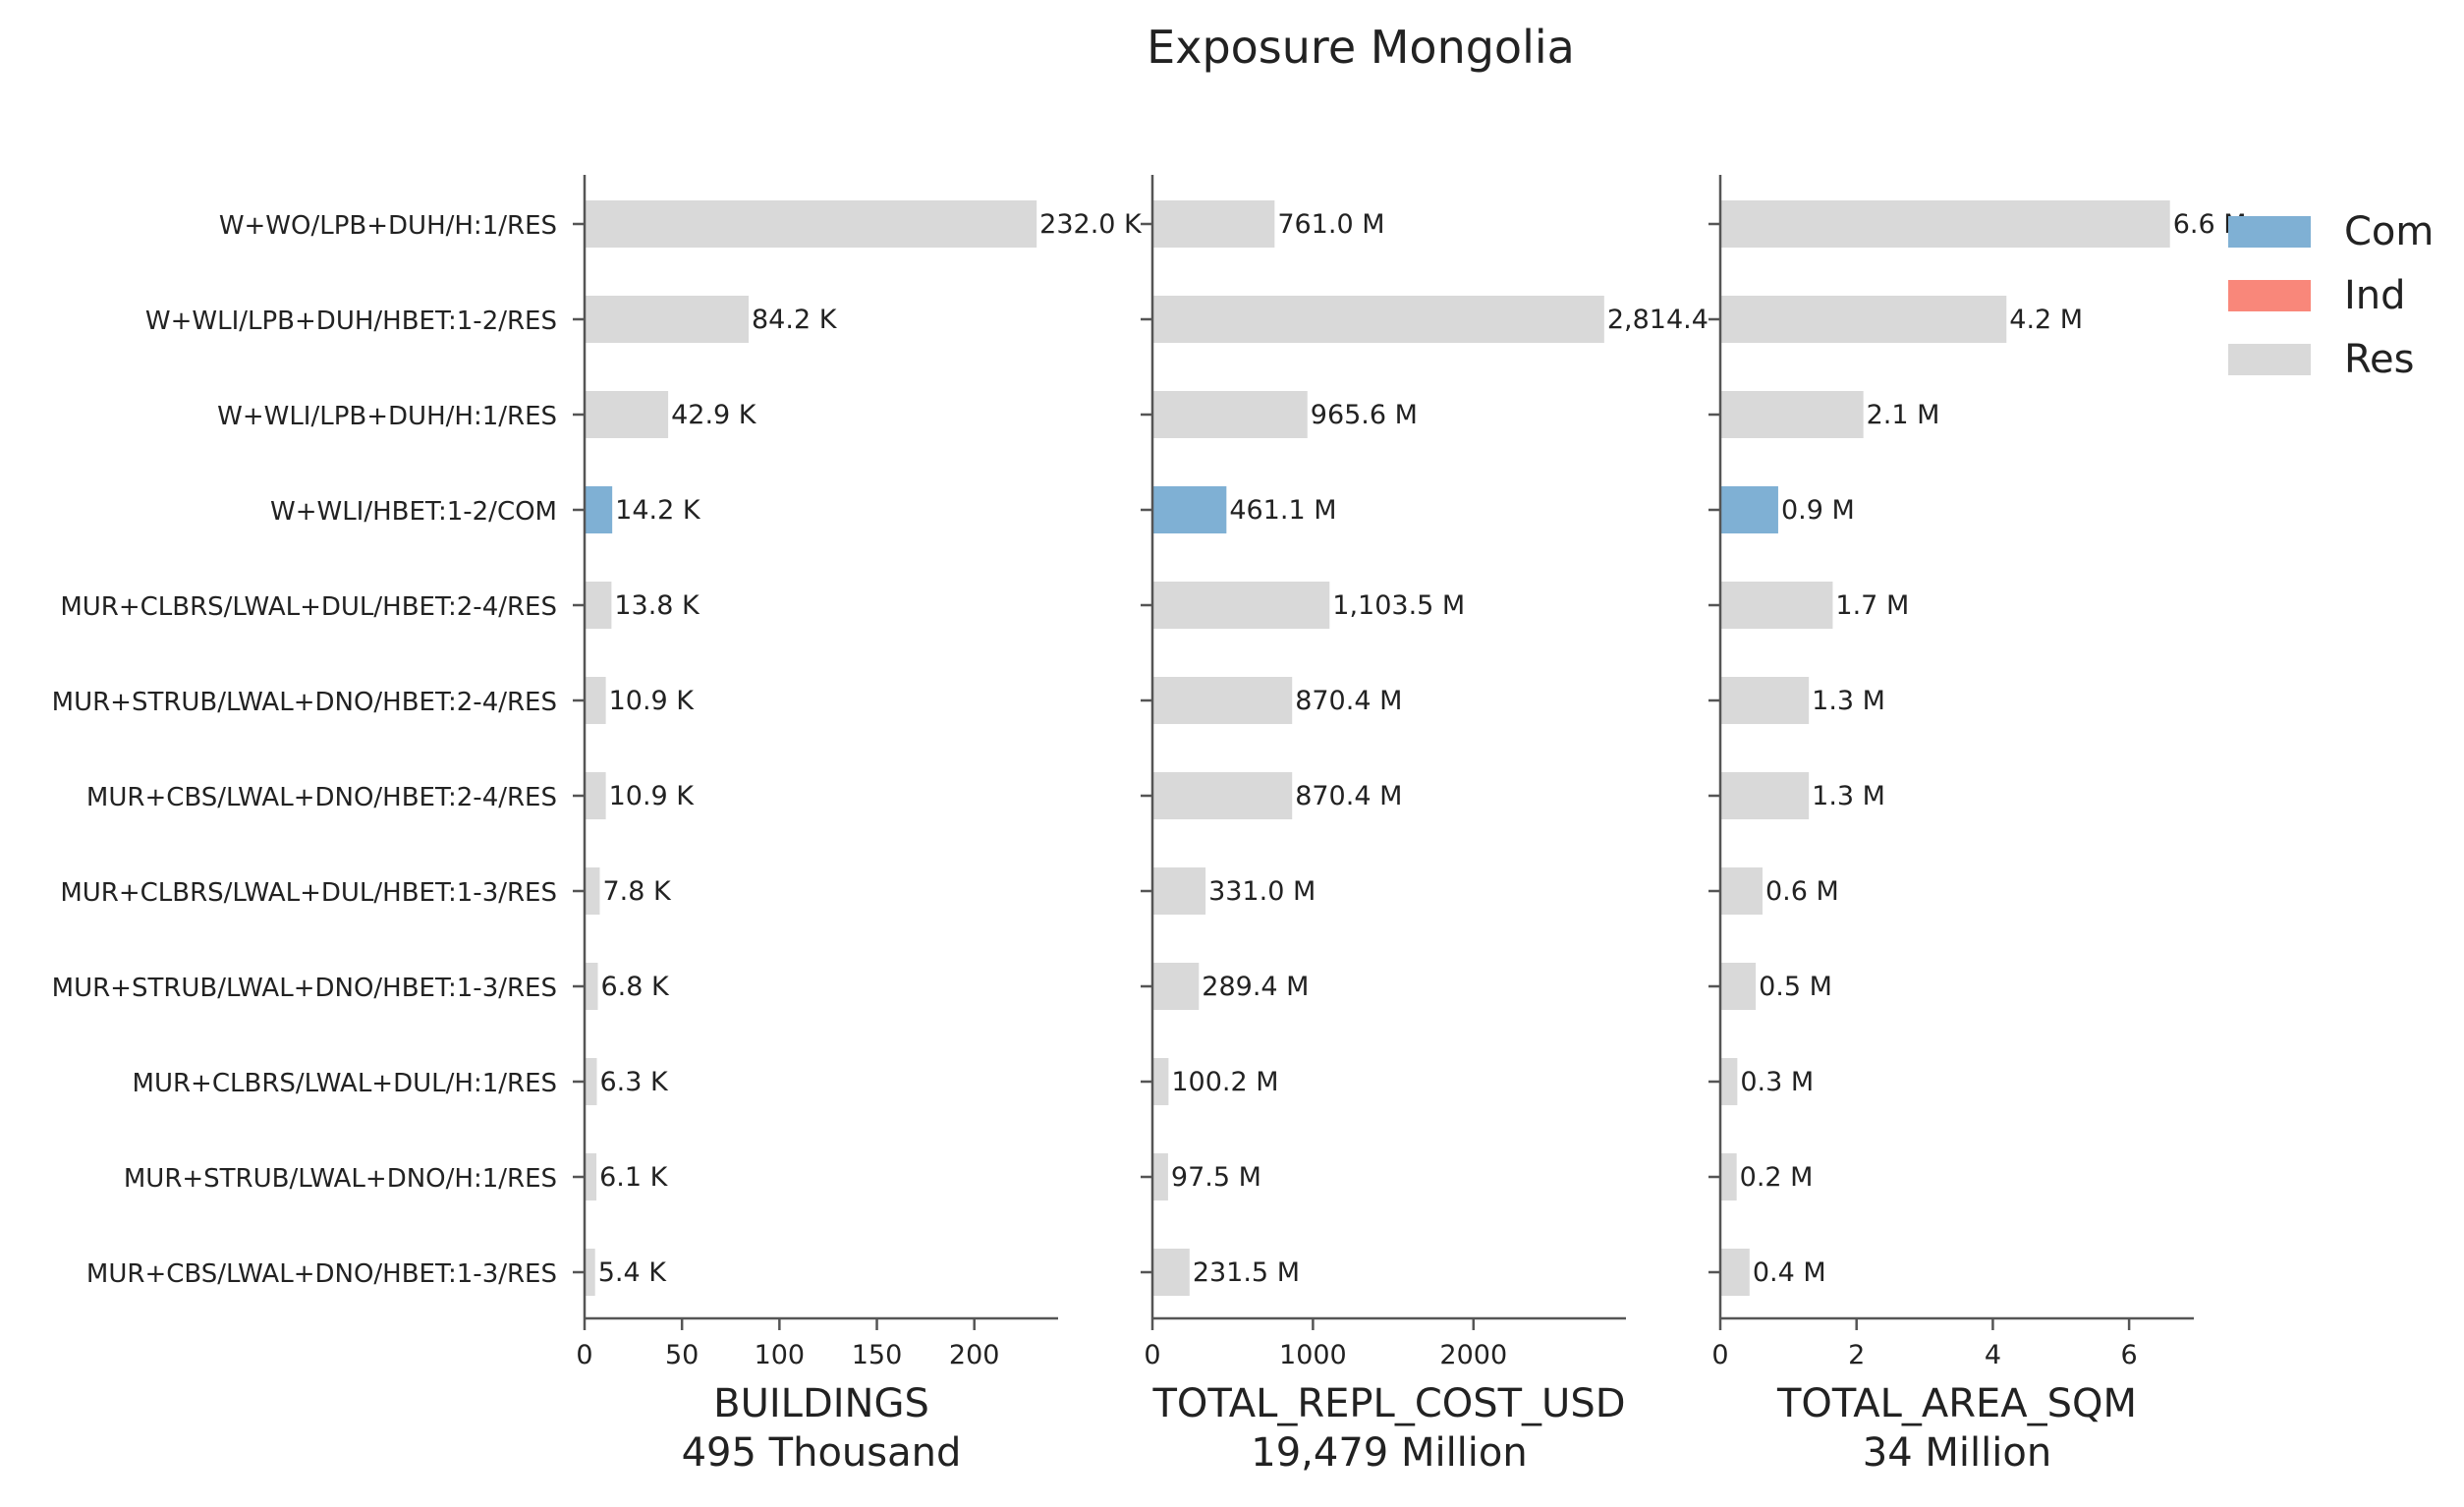 This screenshot has width=2464, height=1507. What do you see at coordinates (634, 1177) in the screenshot?
I see `value-label: 6.1 K` at bounding box center [634, 1177].